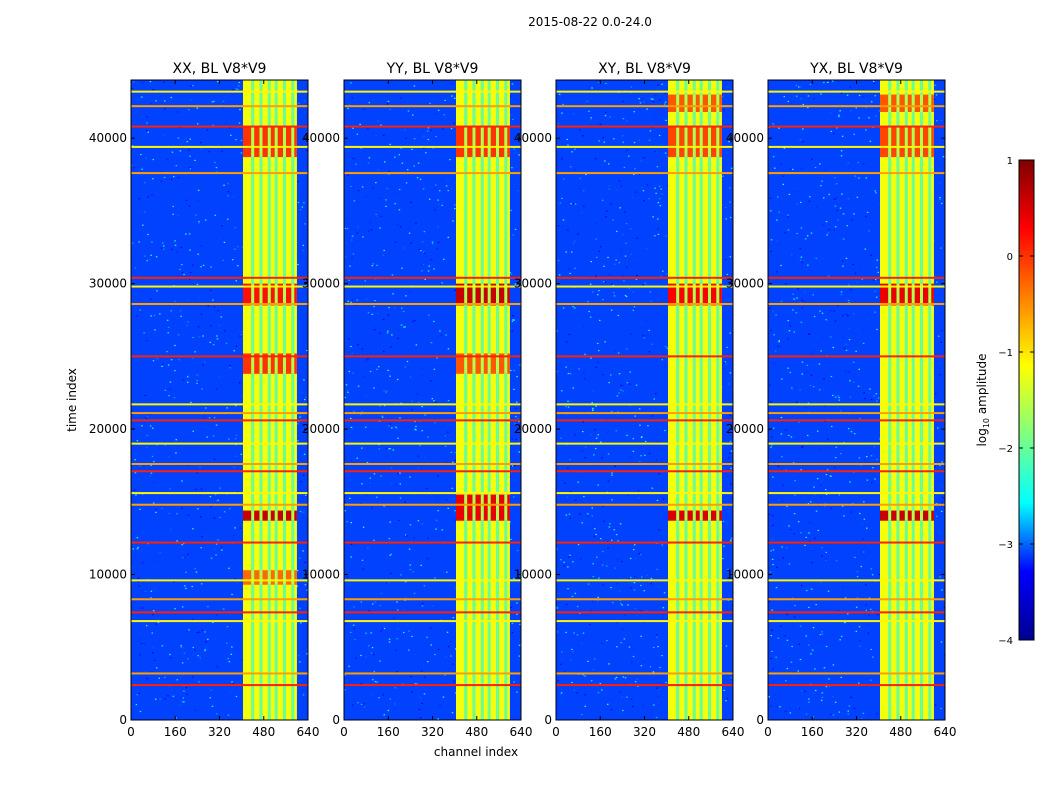 The image size is (1050, 804). What do you see at coordinates (900, 732) in the screenshot?
I see `x-tick-label: 480` at bounding box center [900, 732].